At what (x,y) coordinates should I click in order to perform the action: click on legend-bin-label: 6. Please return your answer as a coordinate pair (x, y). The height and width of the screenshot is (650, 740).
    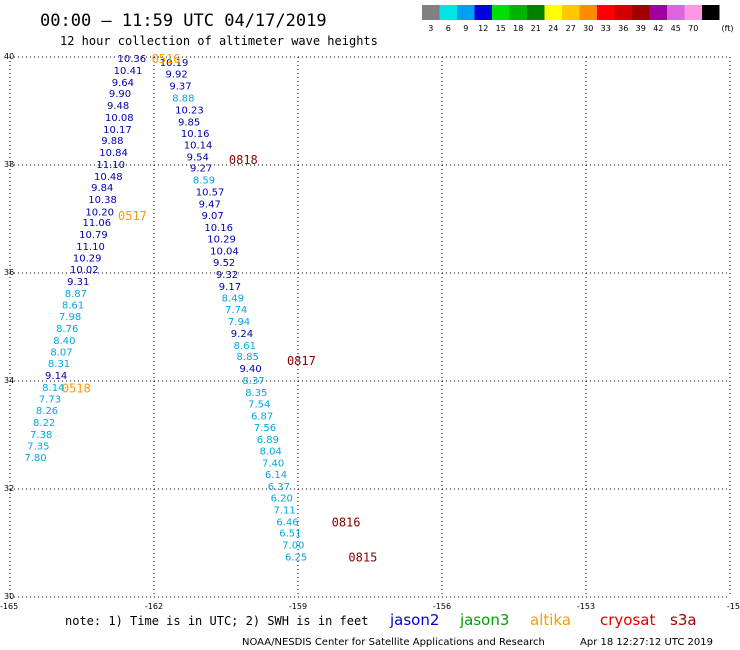
    Looking at the image, I should click on (448, 28).